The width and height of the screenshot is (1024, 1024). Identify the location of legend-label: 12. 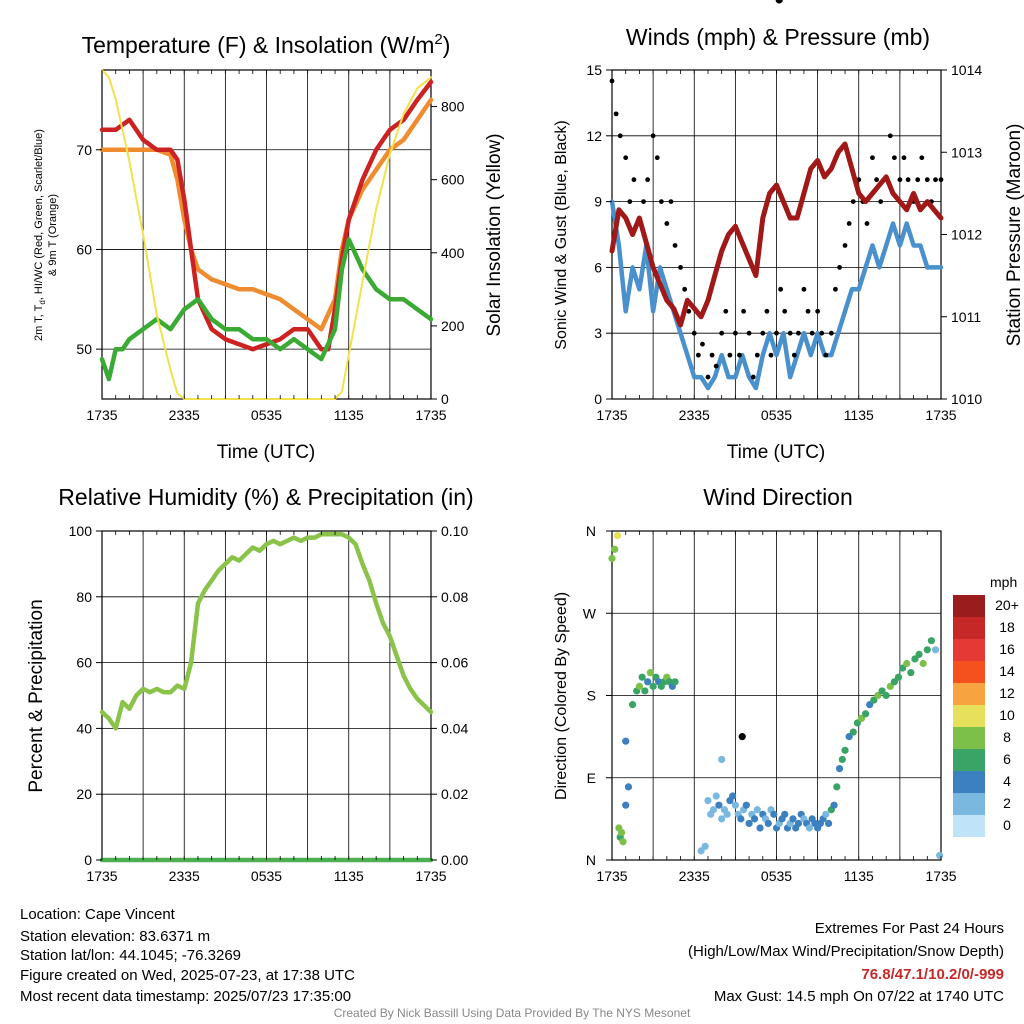
(1007, 693).